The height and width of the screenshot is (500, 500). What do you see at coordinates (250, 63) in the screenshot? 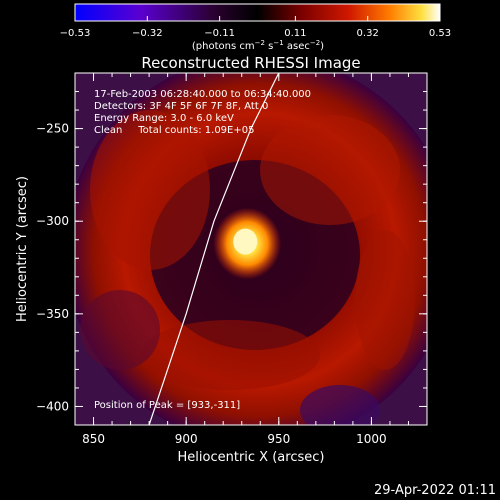
I see `chart-title: Reconstructed RHESSI Image` at bounding box center [250, 63].